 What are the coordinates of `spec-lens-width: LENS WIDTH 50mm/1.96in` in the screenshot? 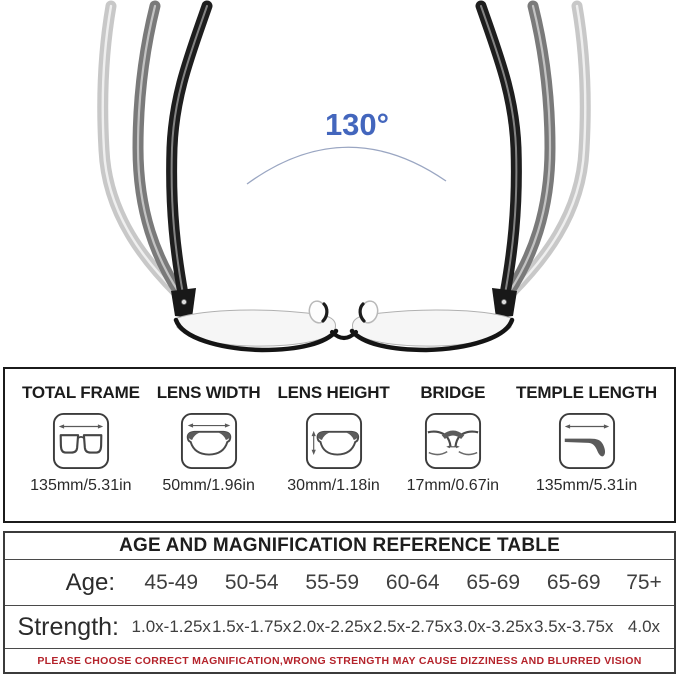 It's located at (209, 432).